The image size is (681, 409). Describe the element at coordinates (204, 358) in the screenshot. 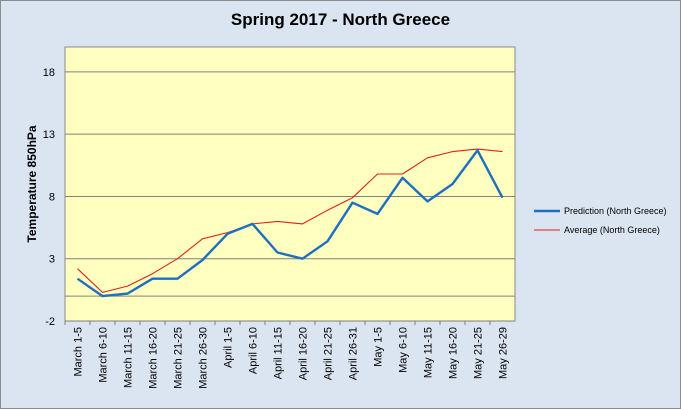

I see `x-tick-label: March 26-30` at that location.